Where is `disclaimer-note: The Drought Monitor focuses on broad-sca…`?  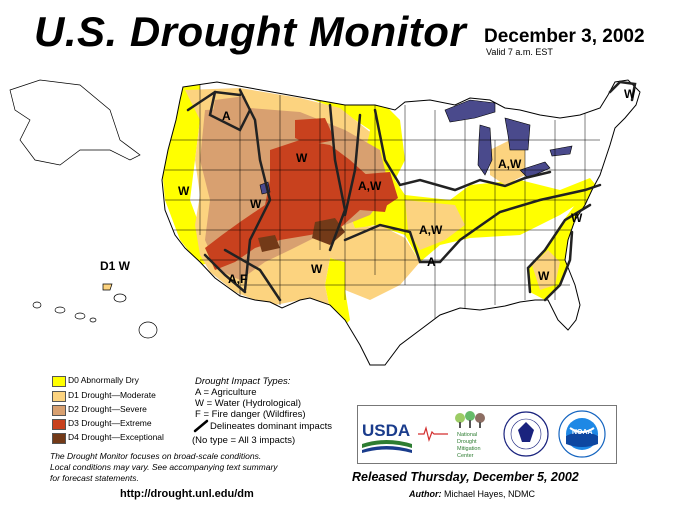
disclaimer-note: The Drought Monitor focuses on broad-sca… is located at coordinates (200, 467).